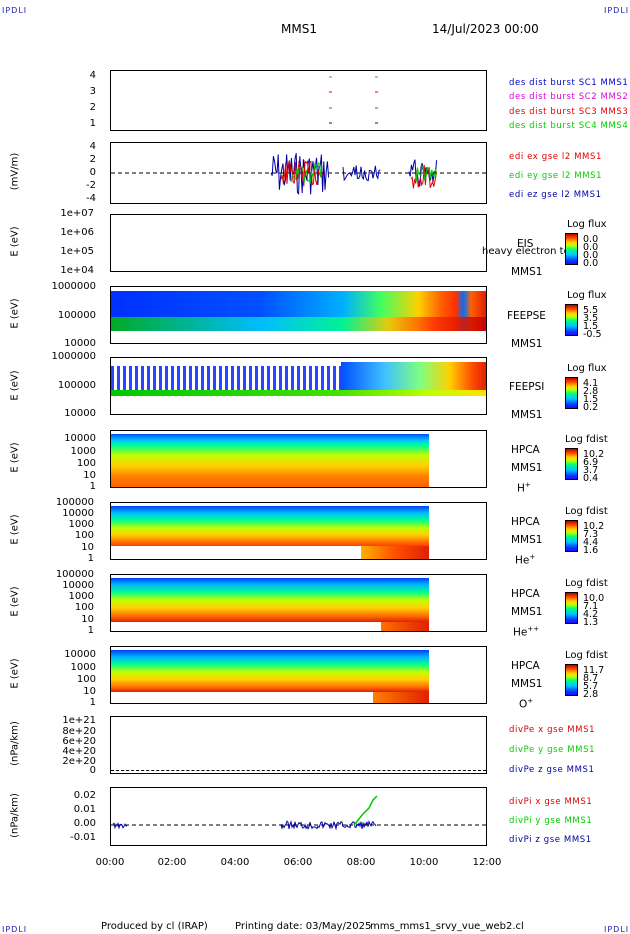 The height and width of the screenshot is (934, 630). I want to click on tick-label: -4, so click(91, 198).